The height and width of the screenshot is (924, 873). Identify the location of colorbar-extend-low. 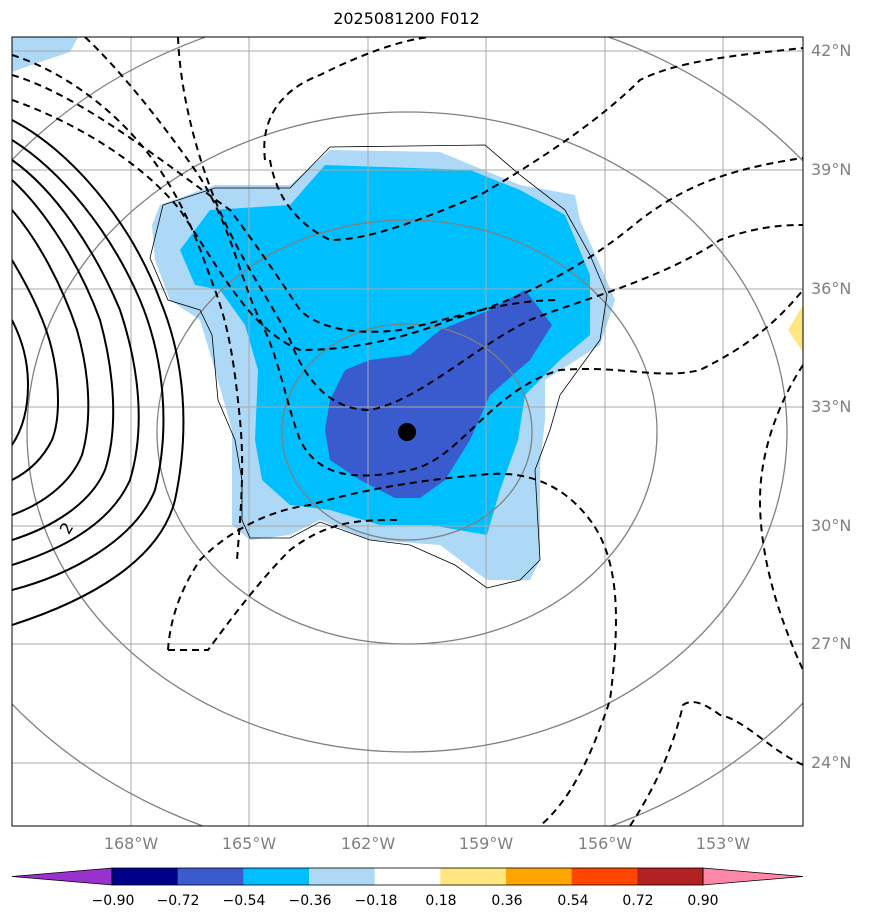
(62, 876).